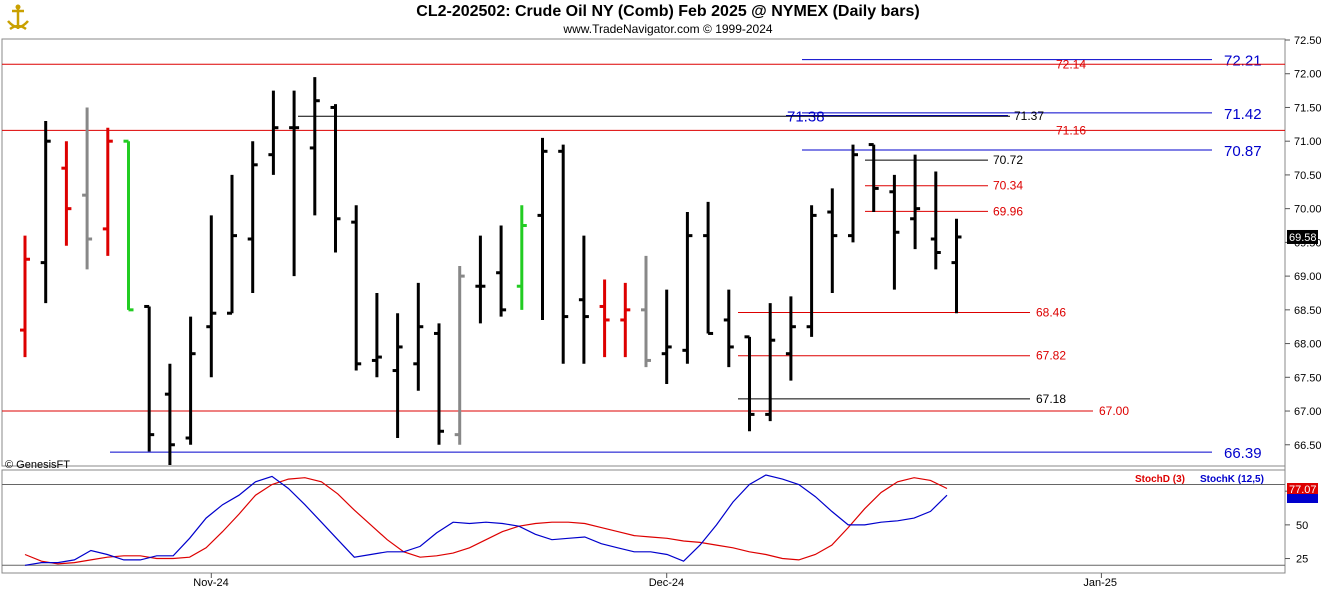 This screenshot has height=591, width=1336. I want to click on price-tick-label: 67.00, so click(1308, 412).